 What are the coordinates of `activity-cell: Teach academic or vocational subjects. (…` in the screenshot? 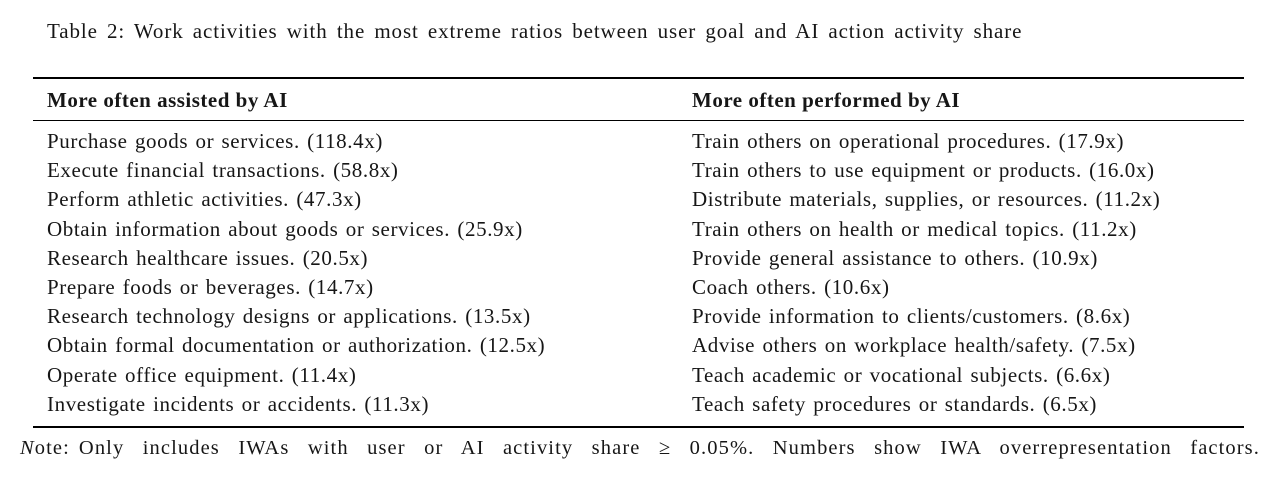 It's located at (901, 374).